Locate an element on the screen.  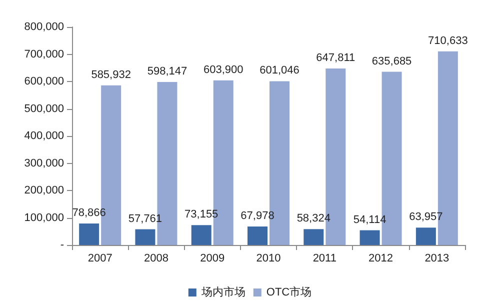
data-label: 78,866 is located at coordinates (89, 213).